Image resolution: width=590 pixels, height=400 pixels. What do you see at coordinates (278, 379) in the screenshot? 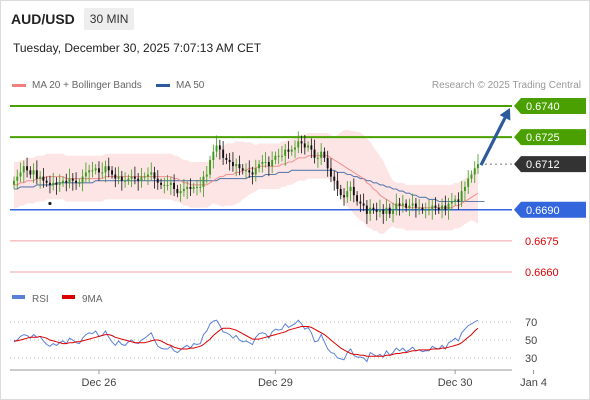
I see `x-axis: Dec 26 Dec 29 Dec 30 Jan 4` at bounding box center [278, 379].